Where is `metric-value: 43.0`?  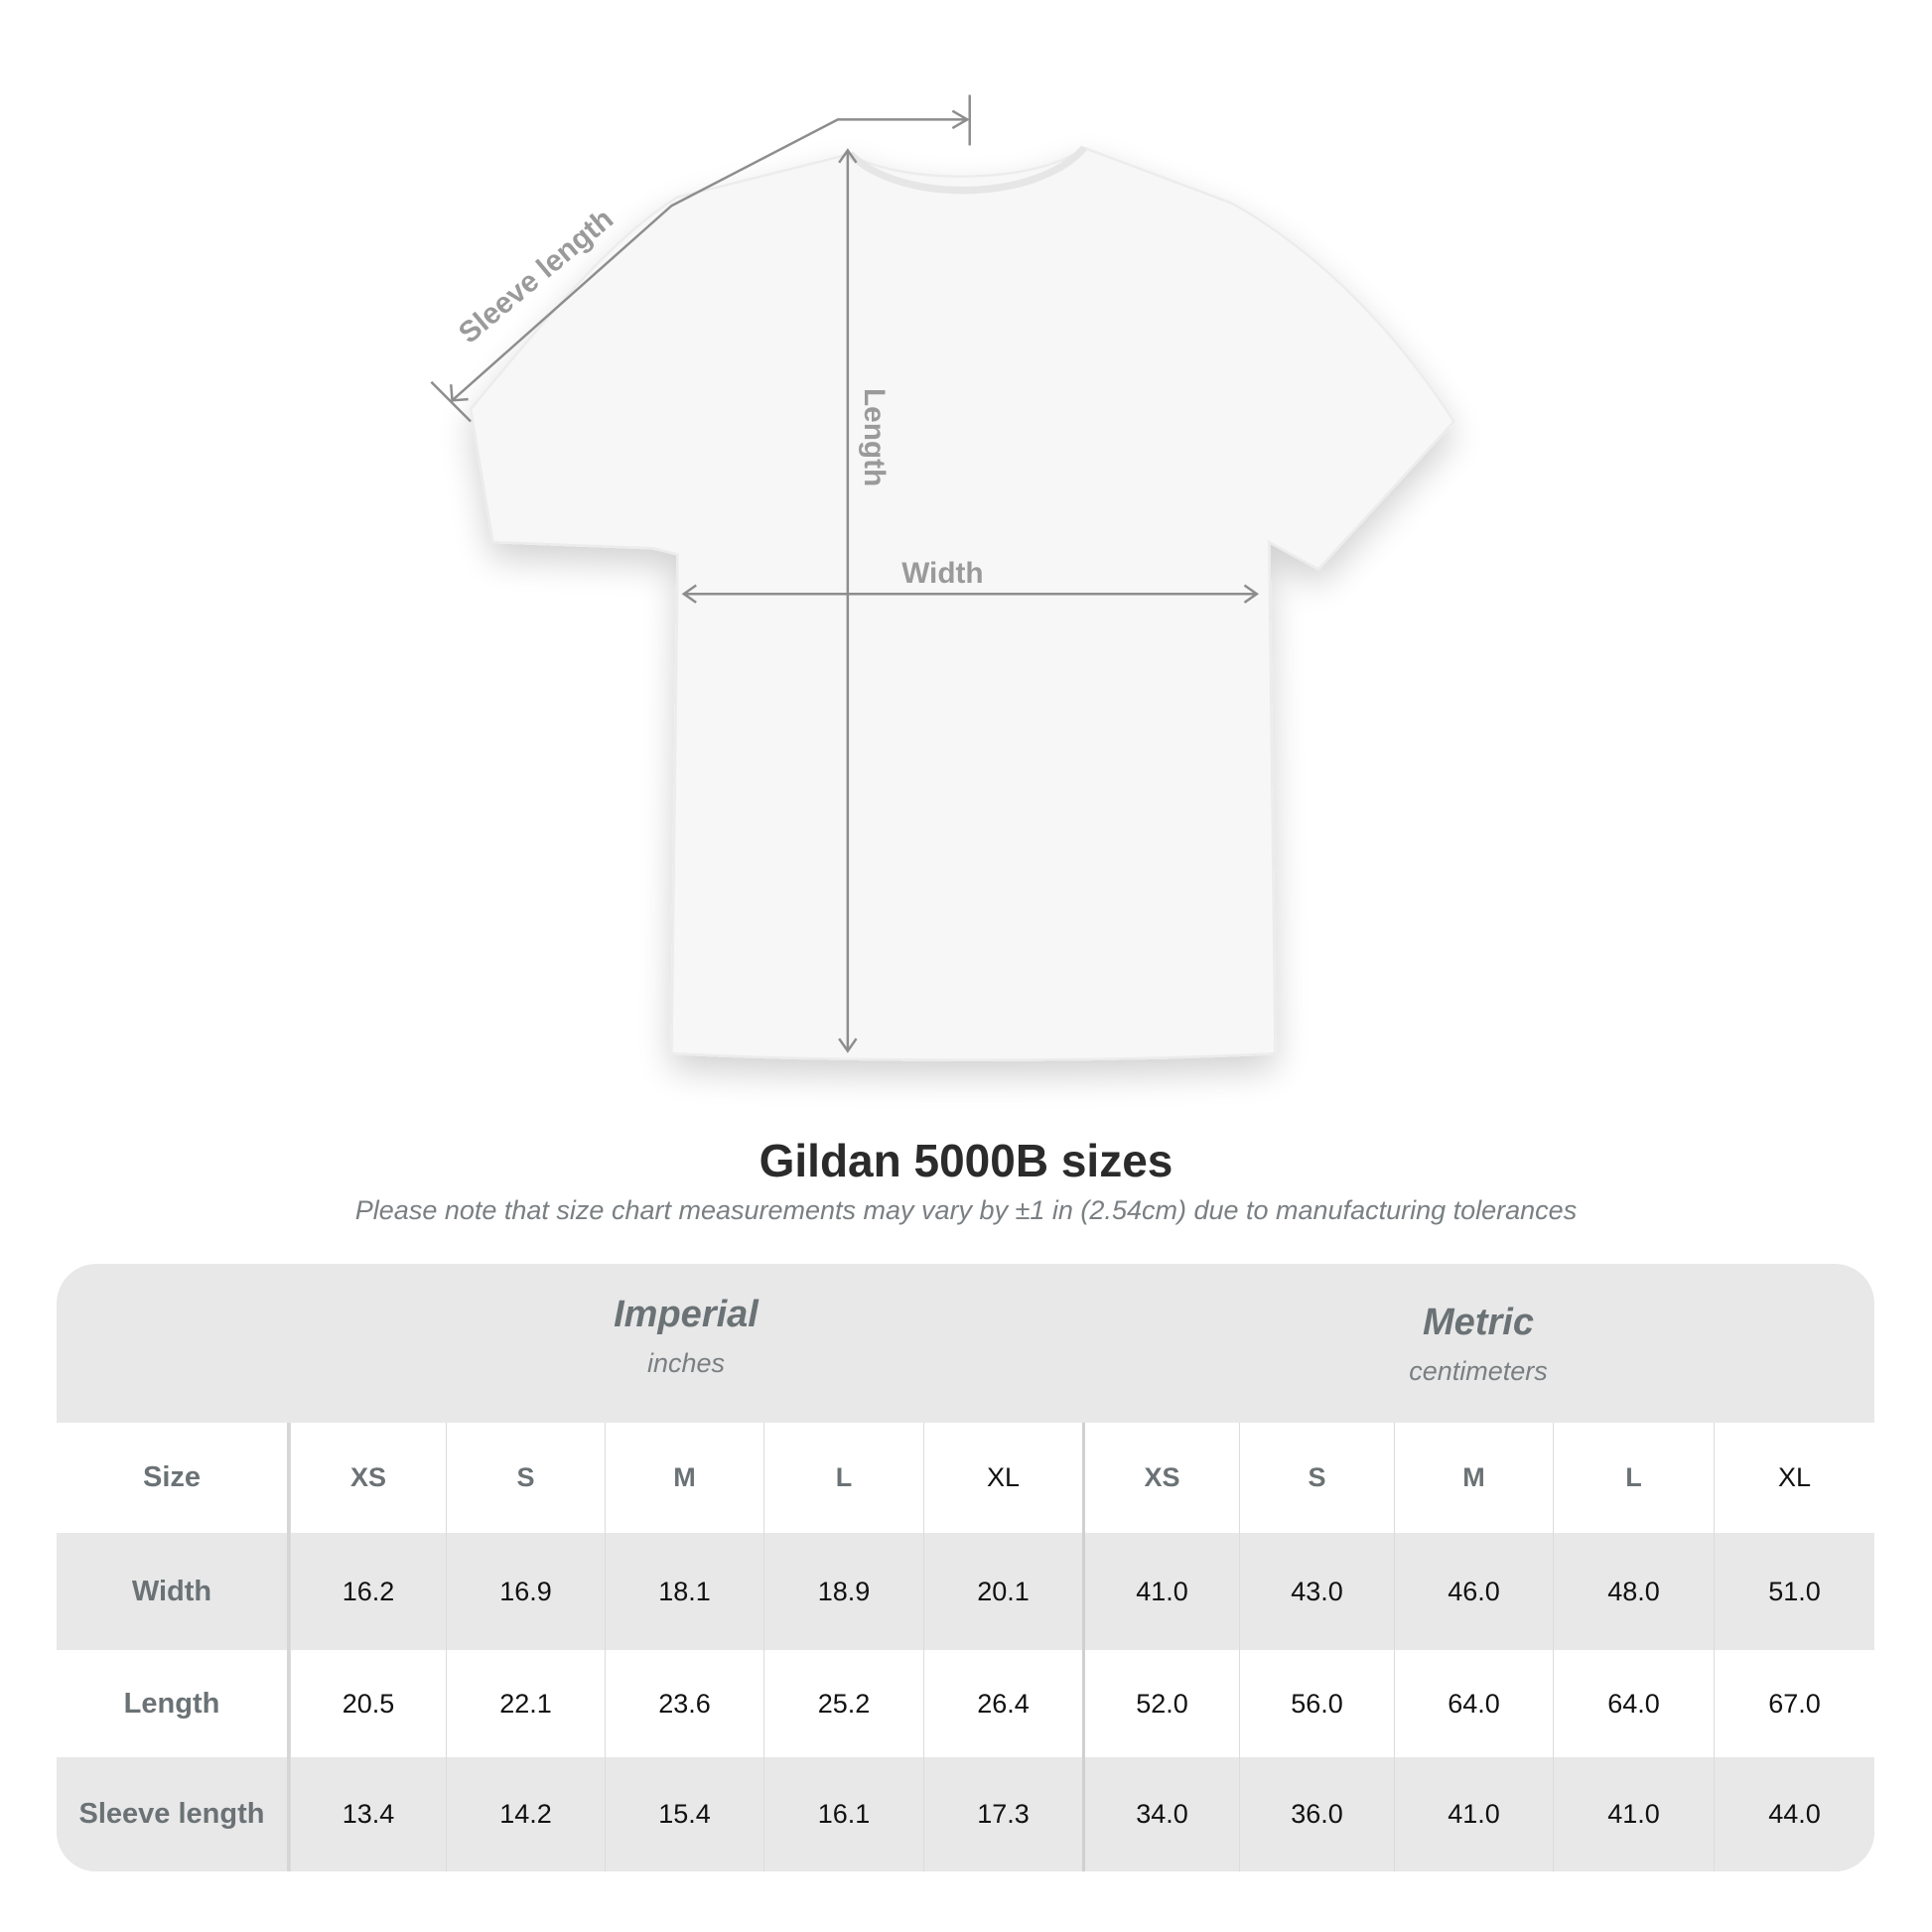 metric-value: 43.0 is located at coordinates (1316, 1592).